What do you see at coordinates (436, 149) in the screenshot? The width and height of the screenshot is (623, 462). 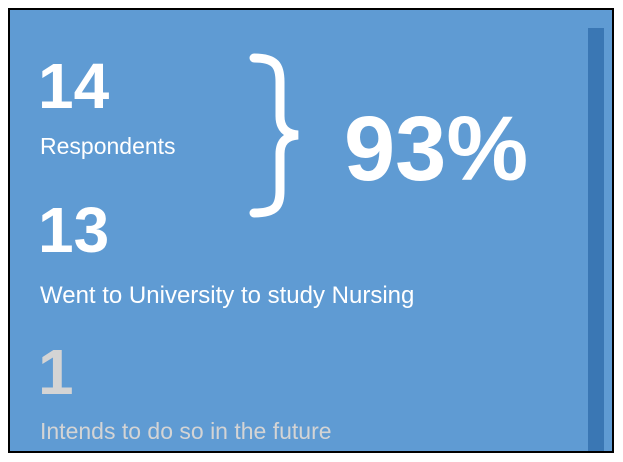 I see `percentage: 93%` at bounding box center [436, 149].